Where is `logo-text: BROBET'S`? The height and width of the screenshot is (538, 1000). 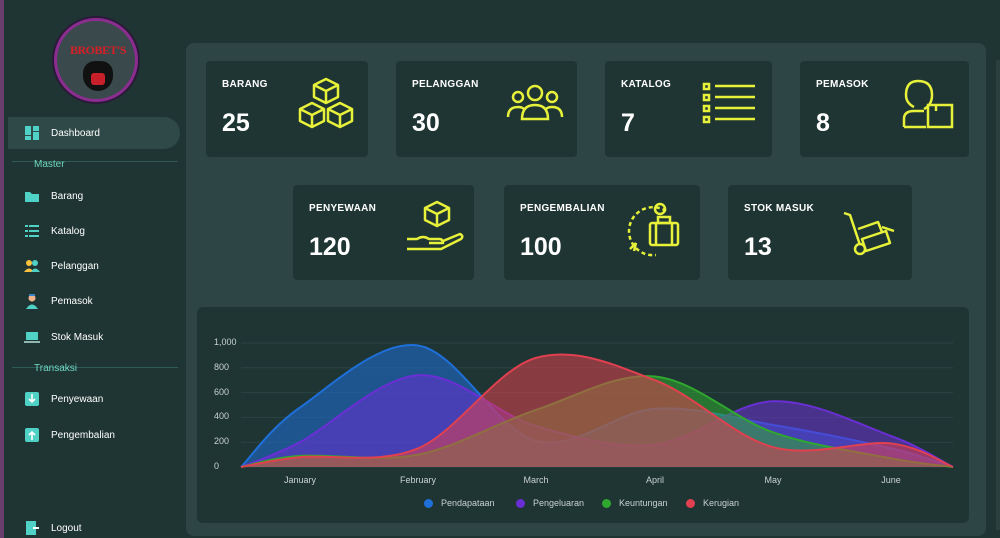 logo-text: BROBET'S is located at coordinates (98, 50).